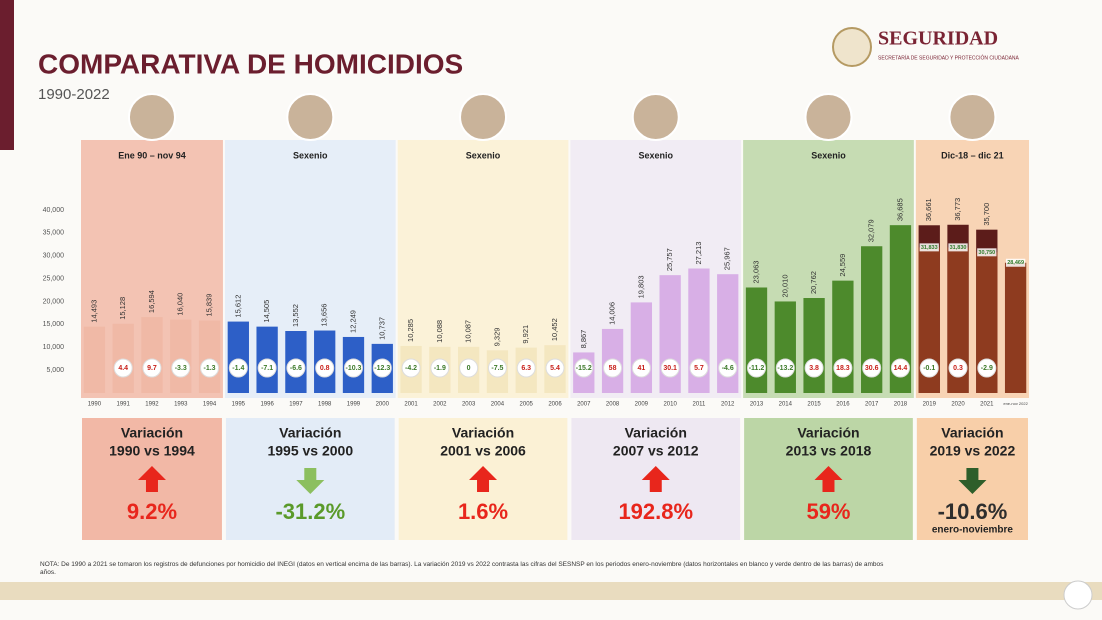  I want to click on x-tick-label: 2016, so click(843, 405).